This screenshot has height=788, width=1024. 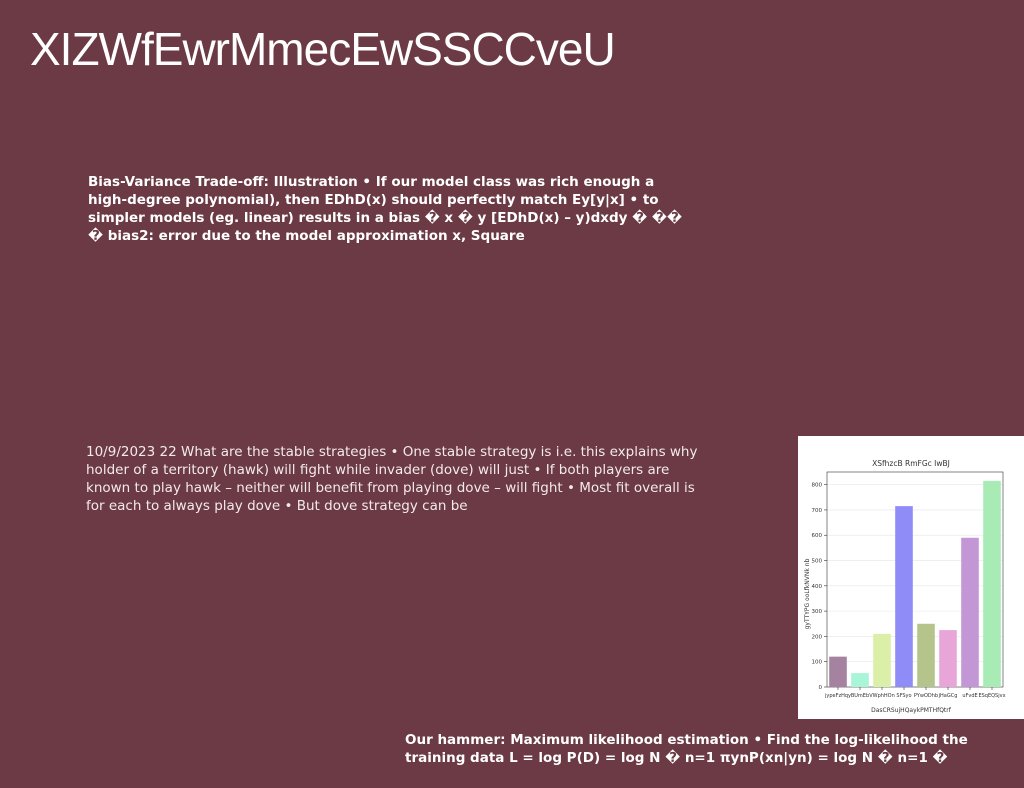 I want to click on chart-frame, so click(x=915, y=579).